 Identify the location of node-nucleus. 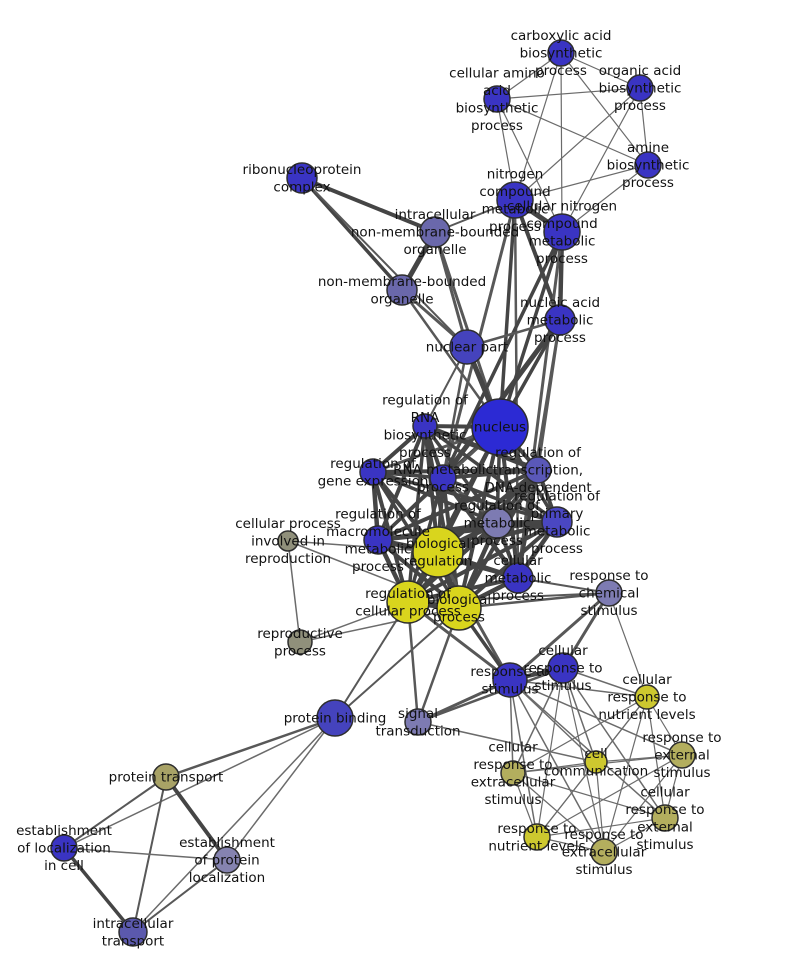
(500, 427).